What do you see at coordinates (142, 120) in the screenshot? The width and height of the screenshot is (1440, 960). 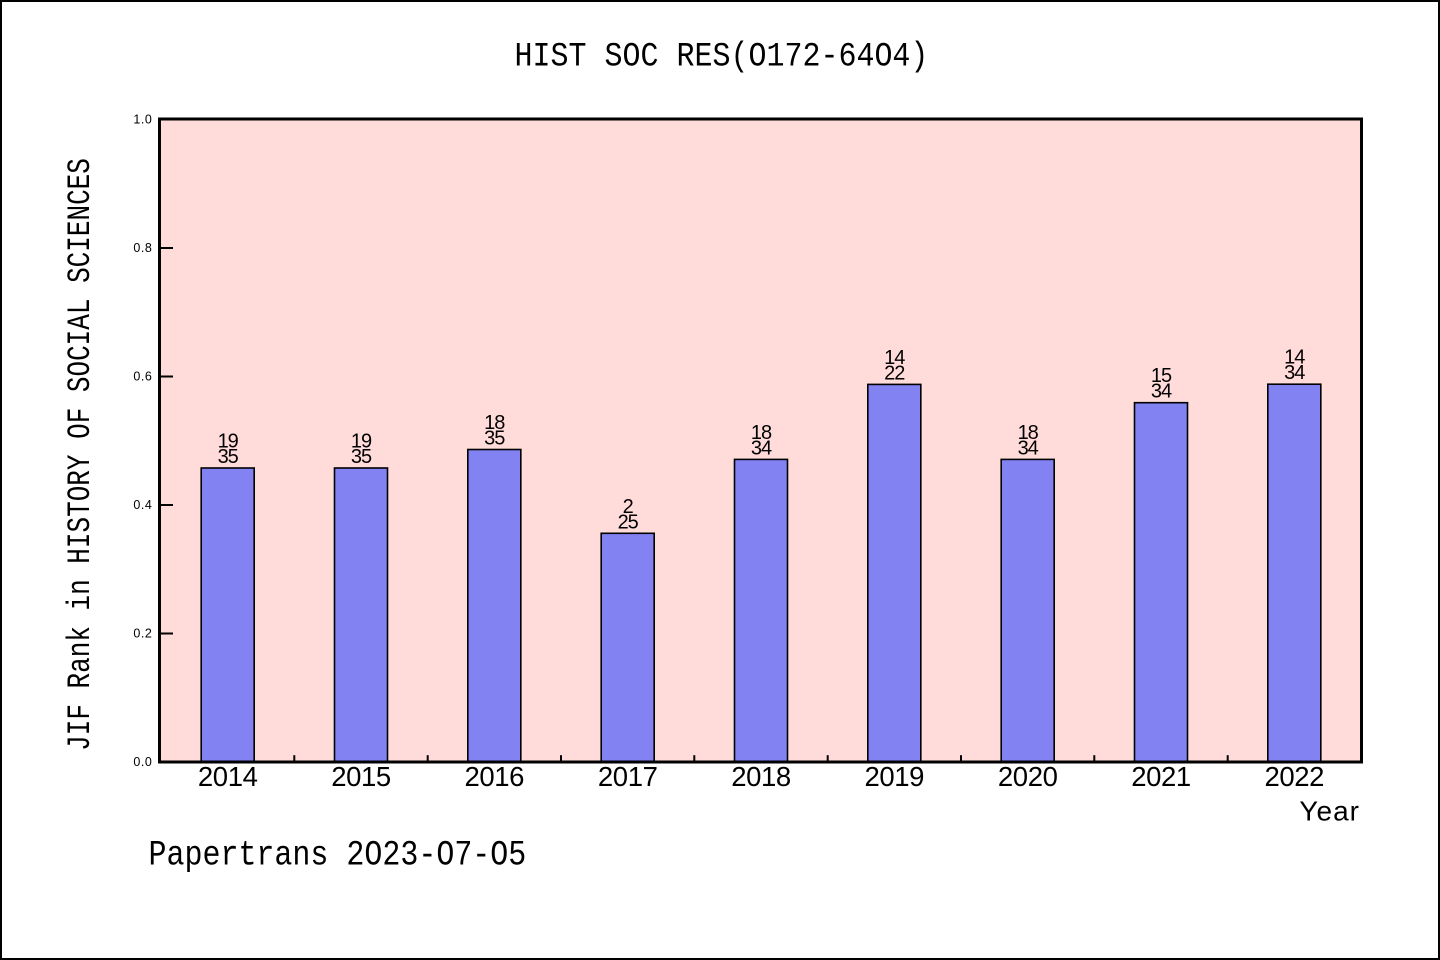 I see `svg-text: 1.0` at bounding box center [142, 120].